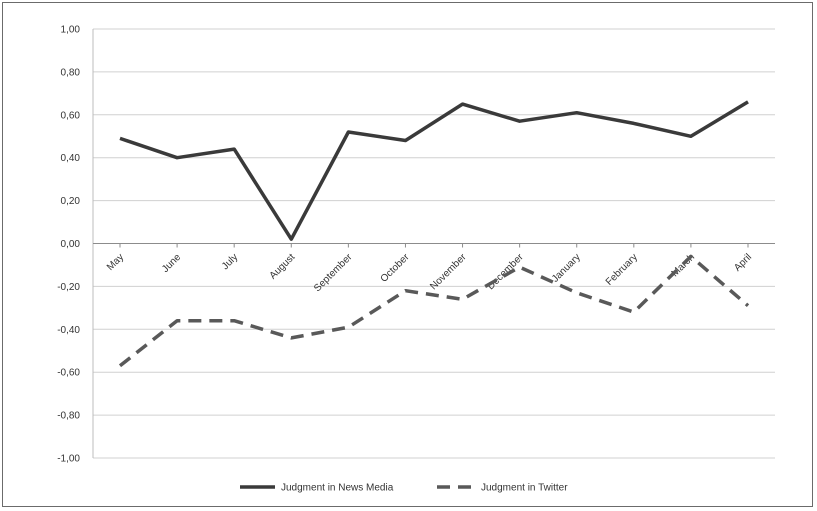  What do you see at coordinates (68, 459) in the screenshot?
I see `y-tick-label: -1,00` at bounding box center [68, 459].